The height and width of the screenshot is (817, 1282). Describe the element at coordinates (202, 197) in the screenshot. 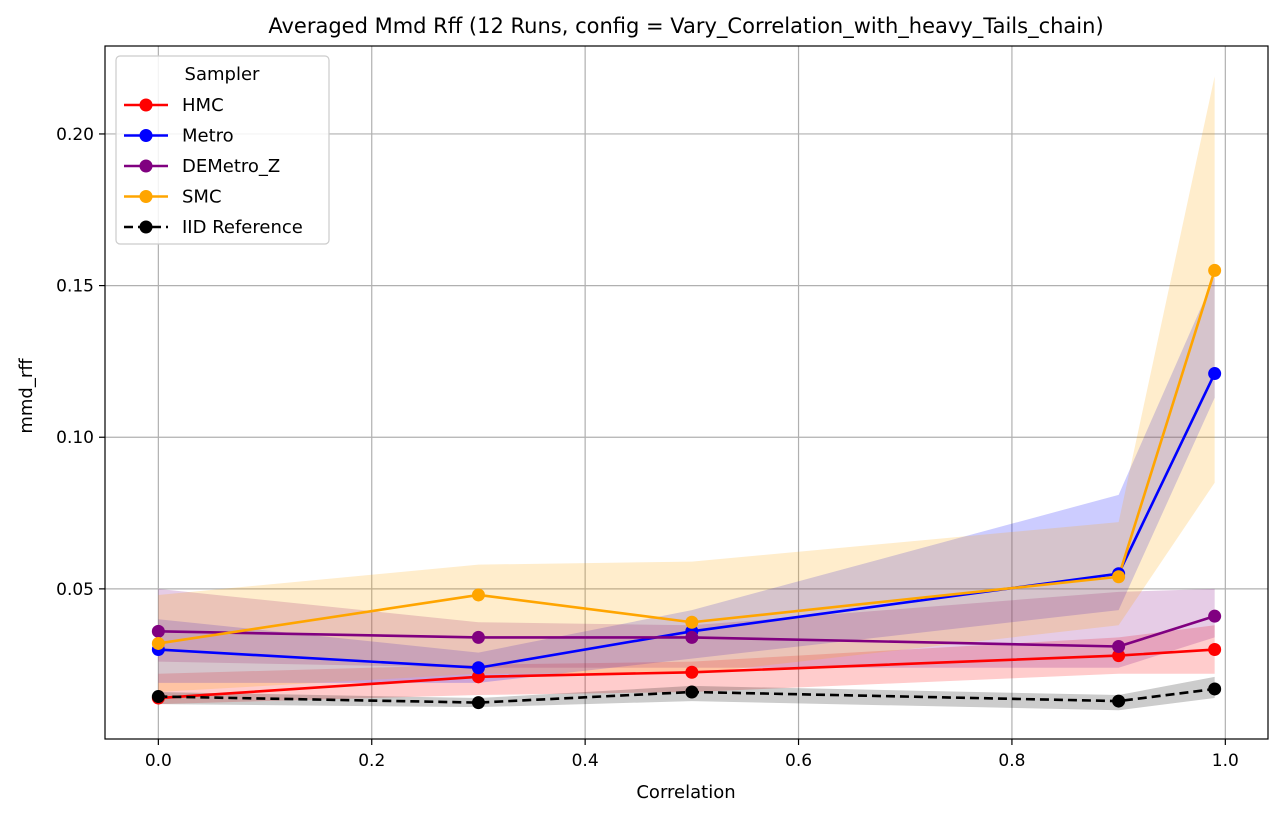

I see `legend-label-smc: SMC` at that location.